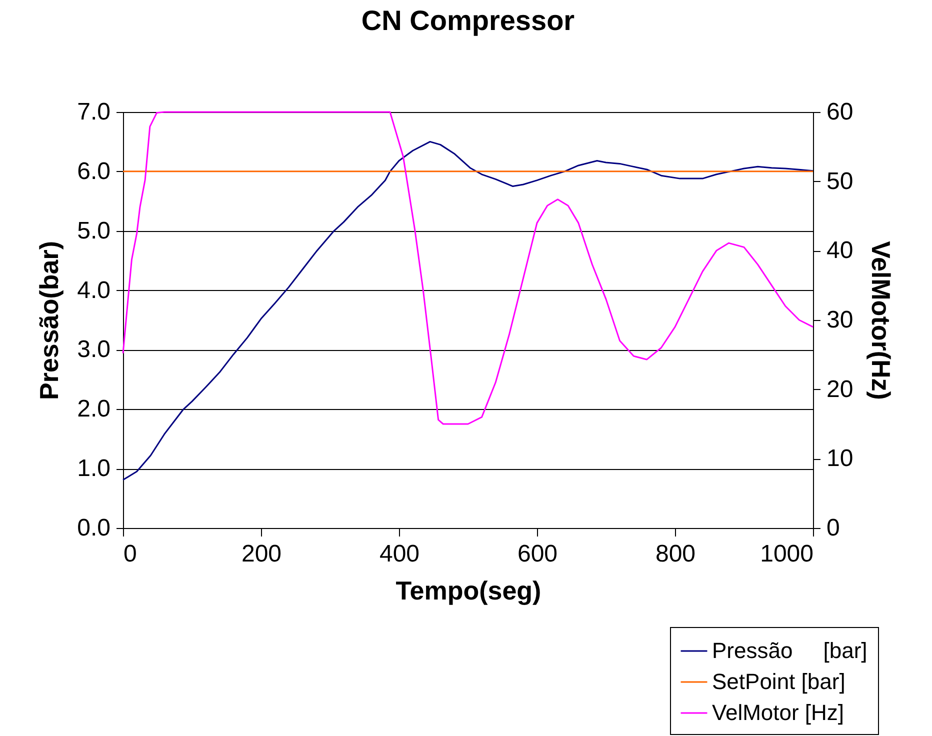 The image size is (932, 736). Describe the element at coordinates (779, 681) in the screenshot. I see `legend-label: SetPoint [bar]` at that location.